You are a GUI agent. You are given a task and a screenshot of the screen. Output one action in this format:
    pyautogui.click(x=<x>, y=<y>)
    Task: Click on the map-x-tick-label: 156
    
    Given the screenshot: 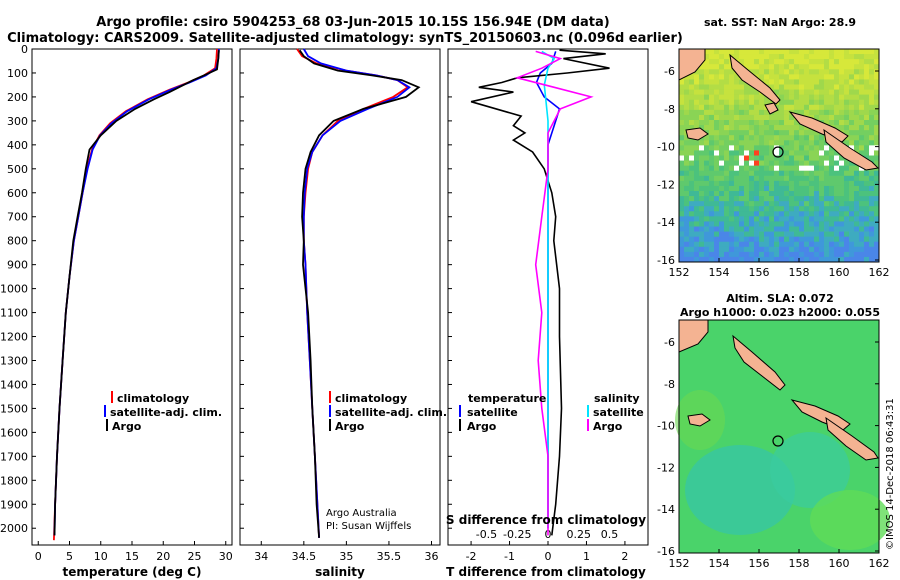 What is the action you would take?
    pyautogui.click(x=759, y=563)
    